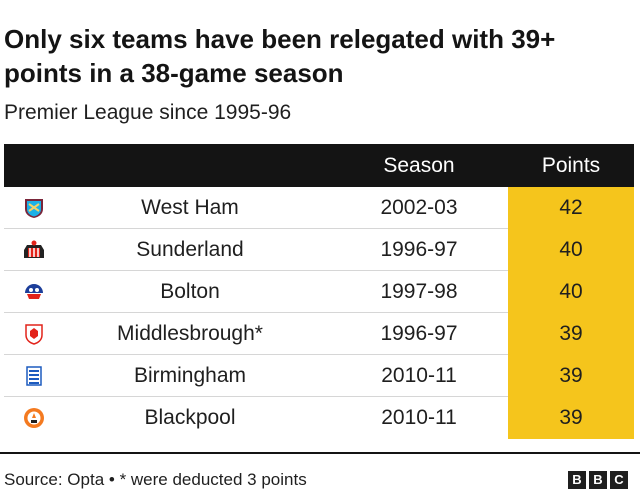  I want to click on footer-divider, so click(320, 453).